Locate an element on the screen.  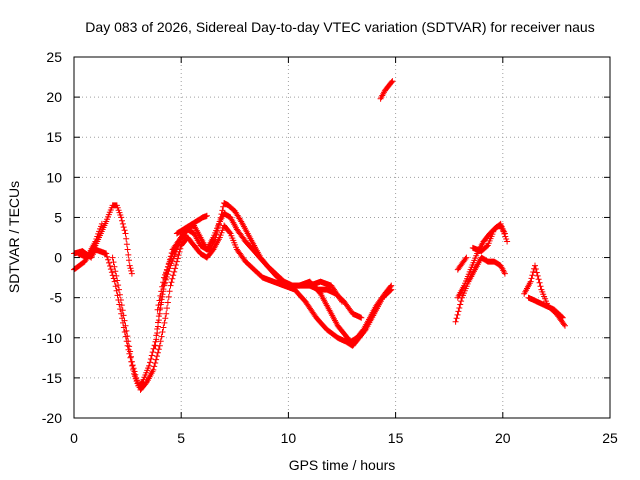
series-sat-o is located at coordinates (545, 307).